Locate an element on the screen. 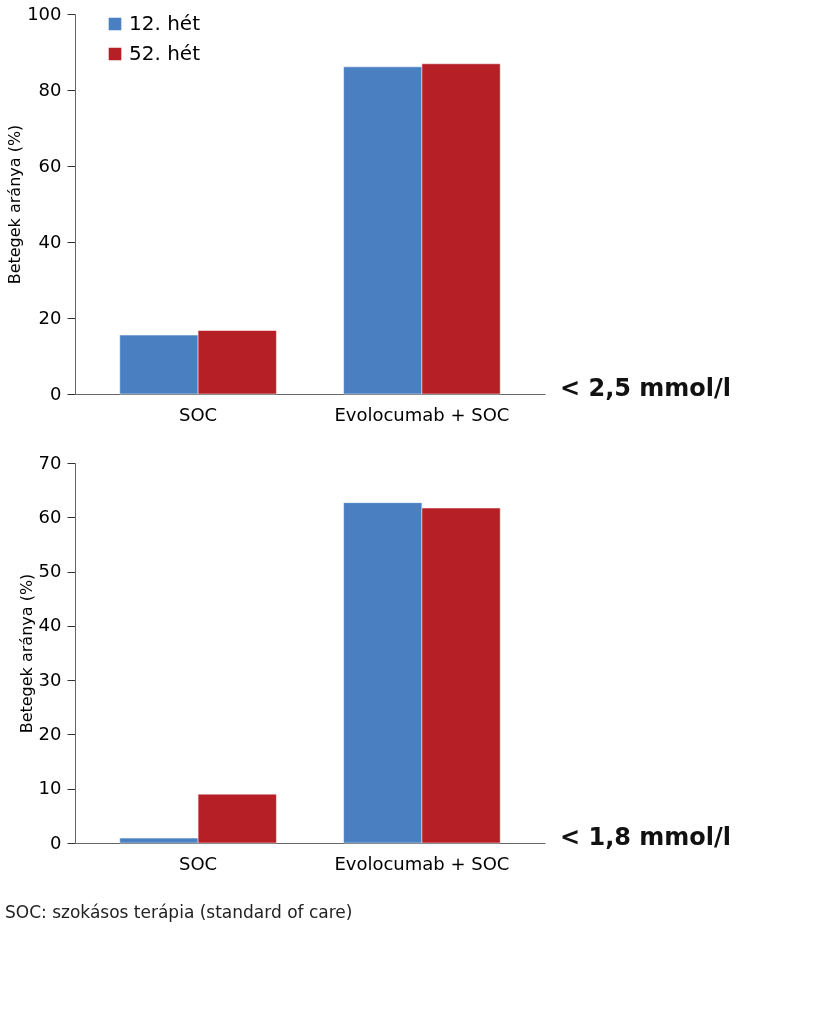 This screenshot has width=818, height=1013. y-tick-label: 100 is located at coordinates (44, 13).